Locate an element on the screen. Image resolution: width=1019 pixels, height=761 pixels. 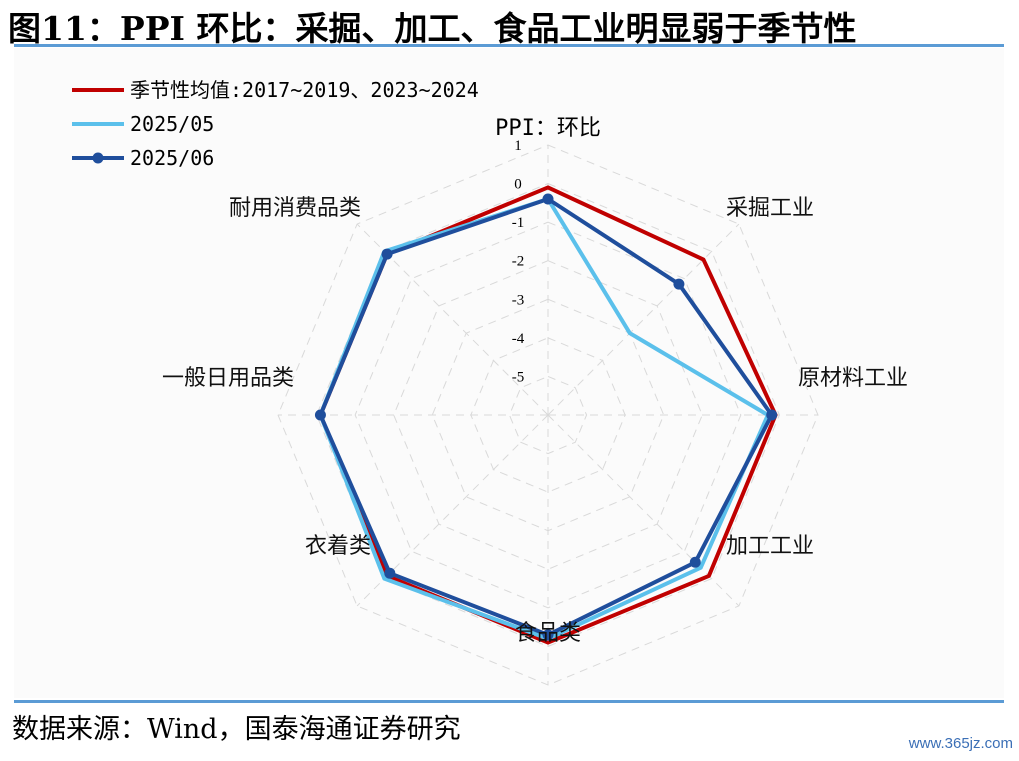
radius-tick-label: -3 is located at coordinates (518, 300).